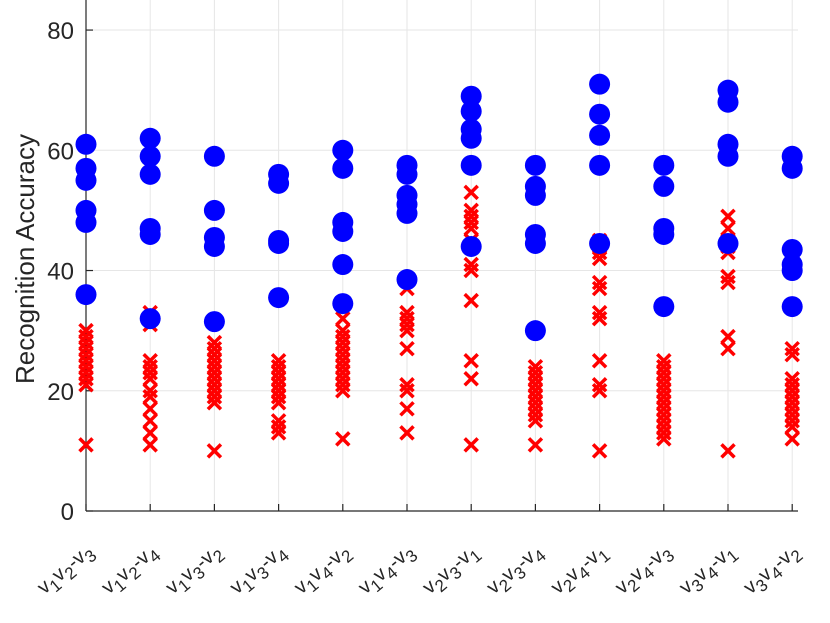 The image size is (830, 623). I want to click on y-tick-label: 80, so click(60, 31).